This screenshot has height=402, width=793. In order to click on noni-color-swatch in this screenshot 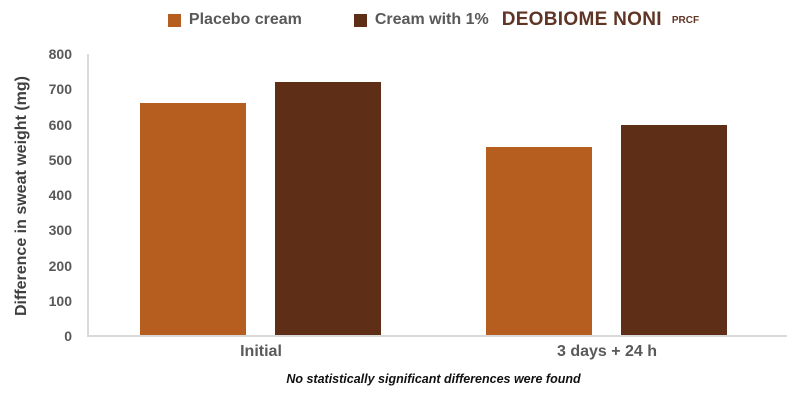, I will do `click(360, 20)`.